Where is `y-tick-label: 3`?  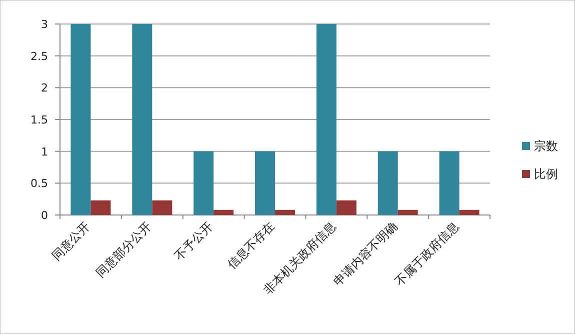 y-tick-label: 3 is located at coordinates (44, 24).